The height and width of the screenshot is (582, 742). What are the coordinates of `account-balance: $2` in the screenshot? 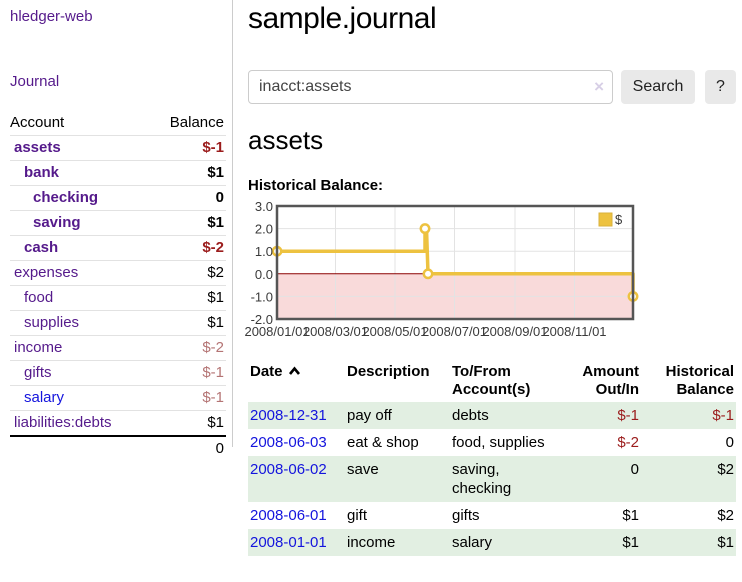 It's located at (187, 273).